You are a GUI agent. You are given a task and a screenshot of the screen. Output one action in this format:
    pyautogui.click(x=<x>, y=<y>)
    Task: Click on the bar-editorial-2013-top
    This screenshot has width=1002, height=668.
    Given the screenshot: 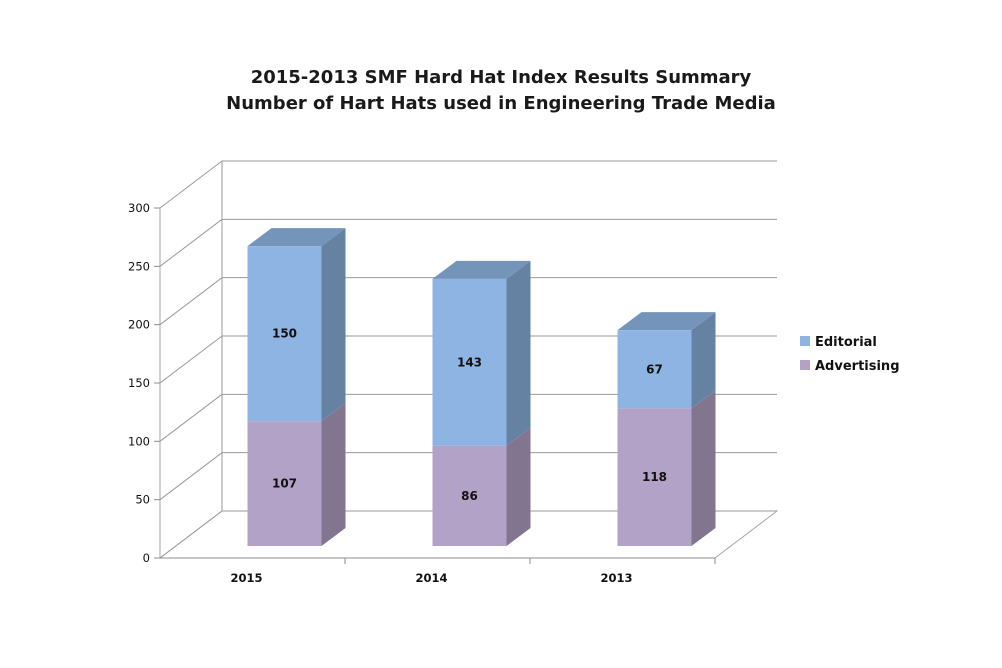 What is the action you would take?
    pyautogui.click(x=666, y=321)
    